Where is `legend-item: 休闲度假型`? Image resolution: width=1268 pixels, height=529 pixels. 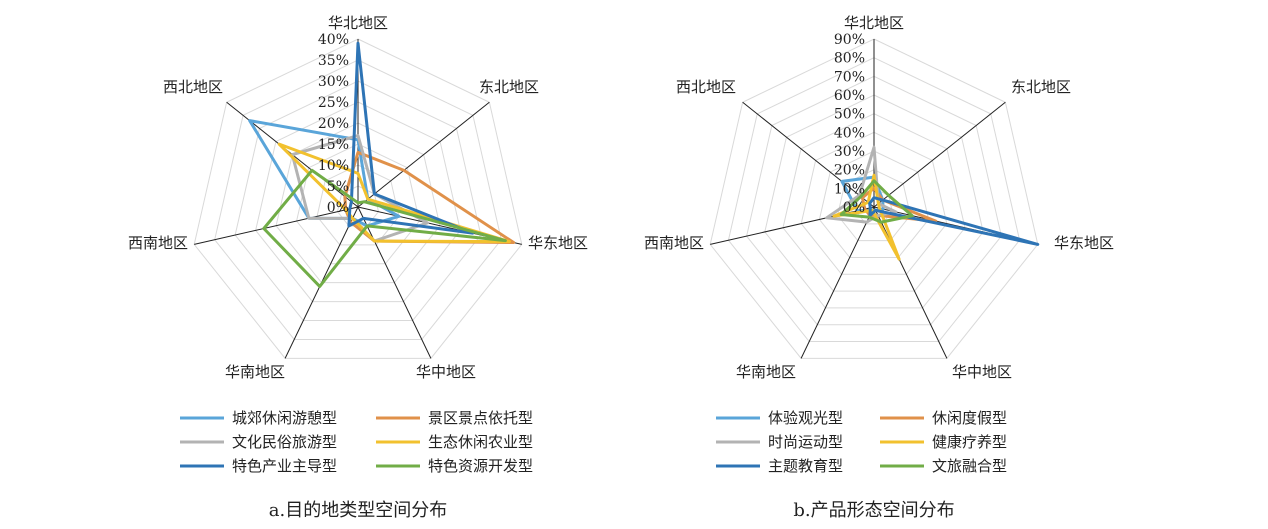 legend-item: 休闲度假型 is located at coordinates (943, 418).